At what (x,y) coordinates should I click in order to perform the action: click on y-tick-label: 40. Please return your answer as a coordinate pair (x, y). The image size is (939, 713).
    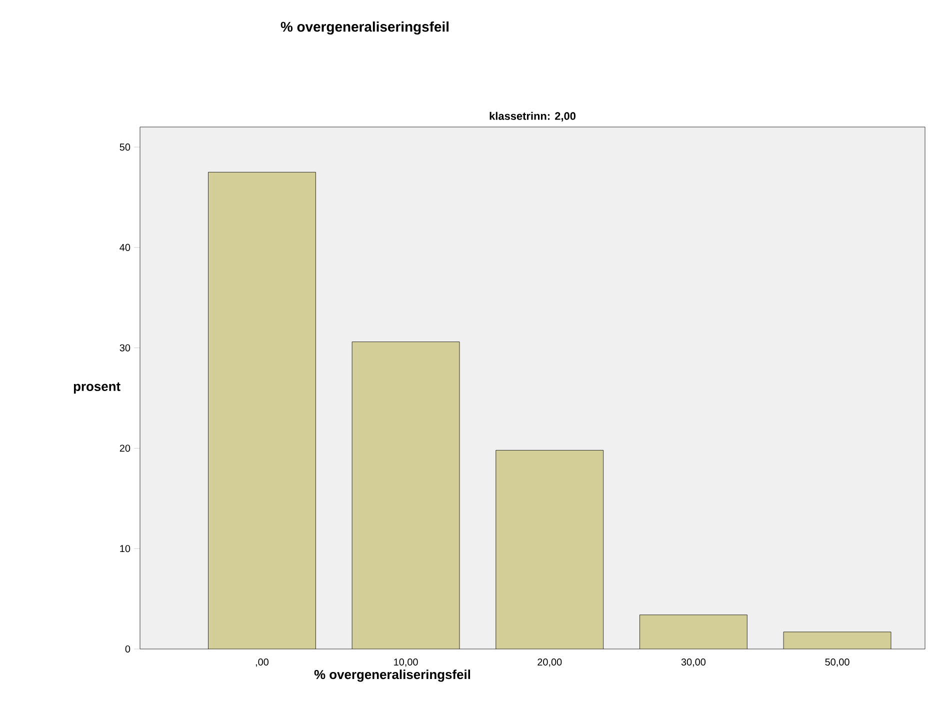
    Looking at the image, I should click on (125, 247).